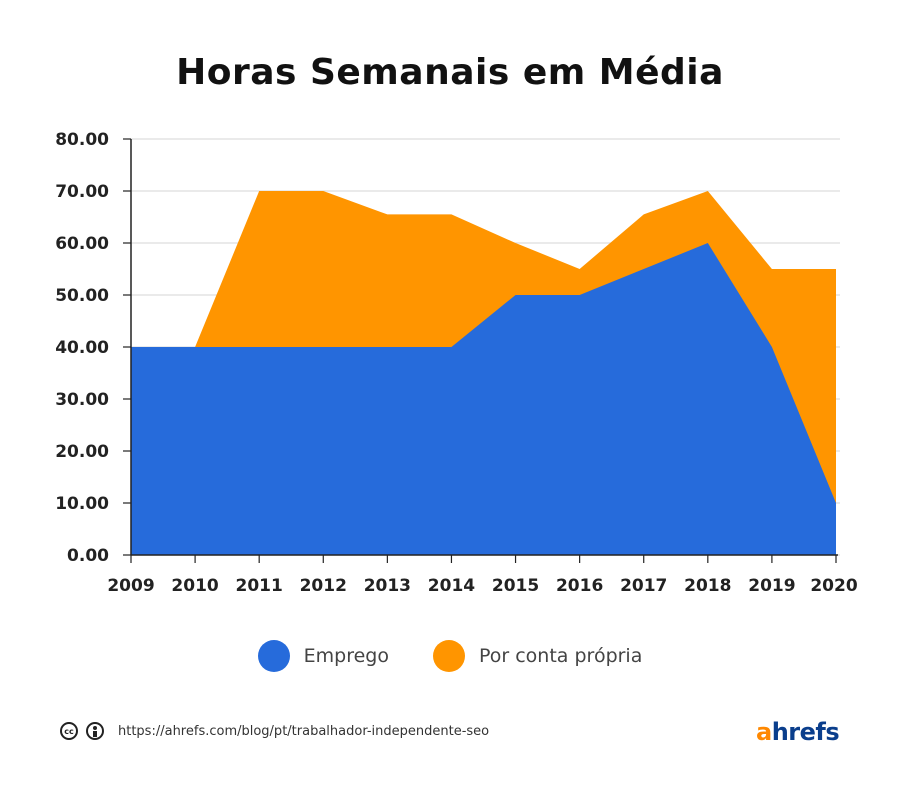  What do you see at coordinates (130, 586) in the screenshot?
I see `x-tick-label: 2009` at bounding box center [130, 586].